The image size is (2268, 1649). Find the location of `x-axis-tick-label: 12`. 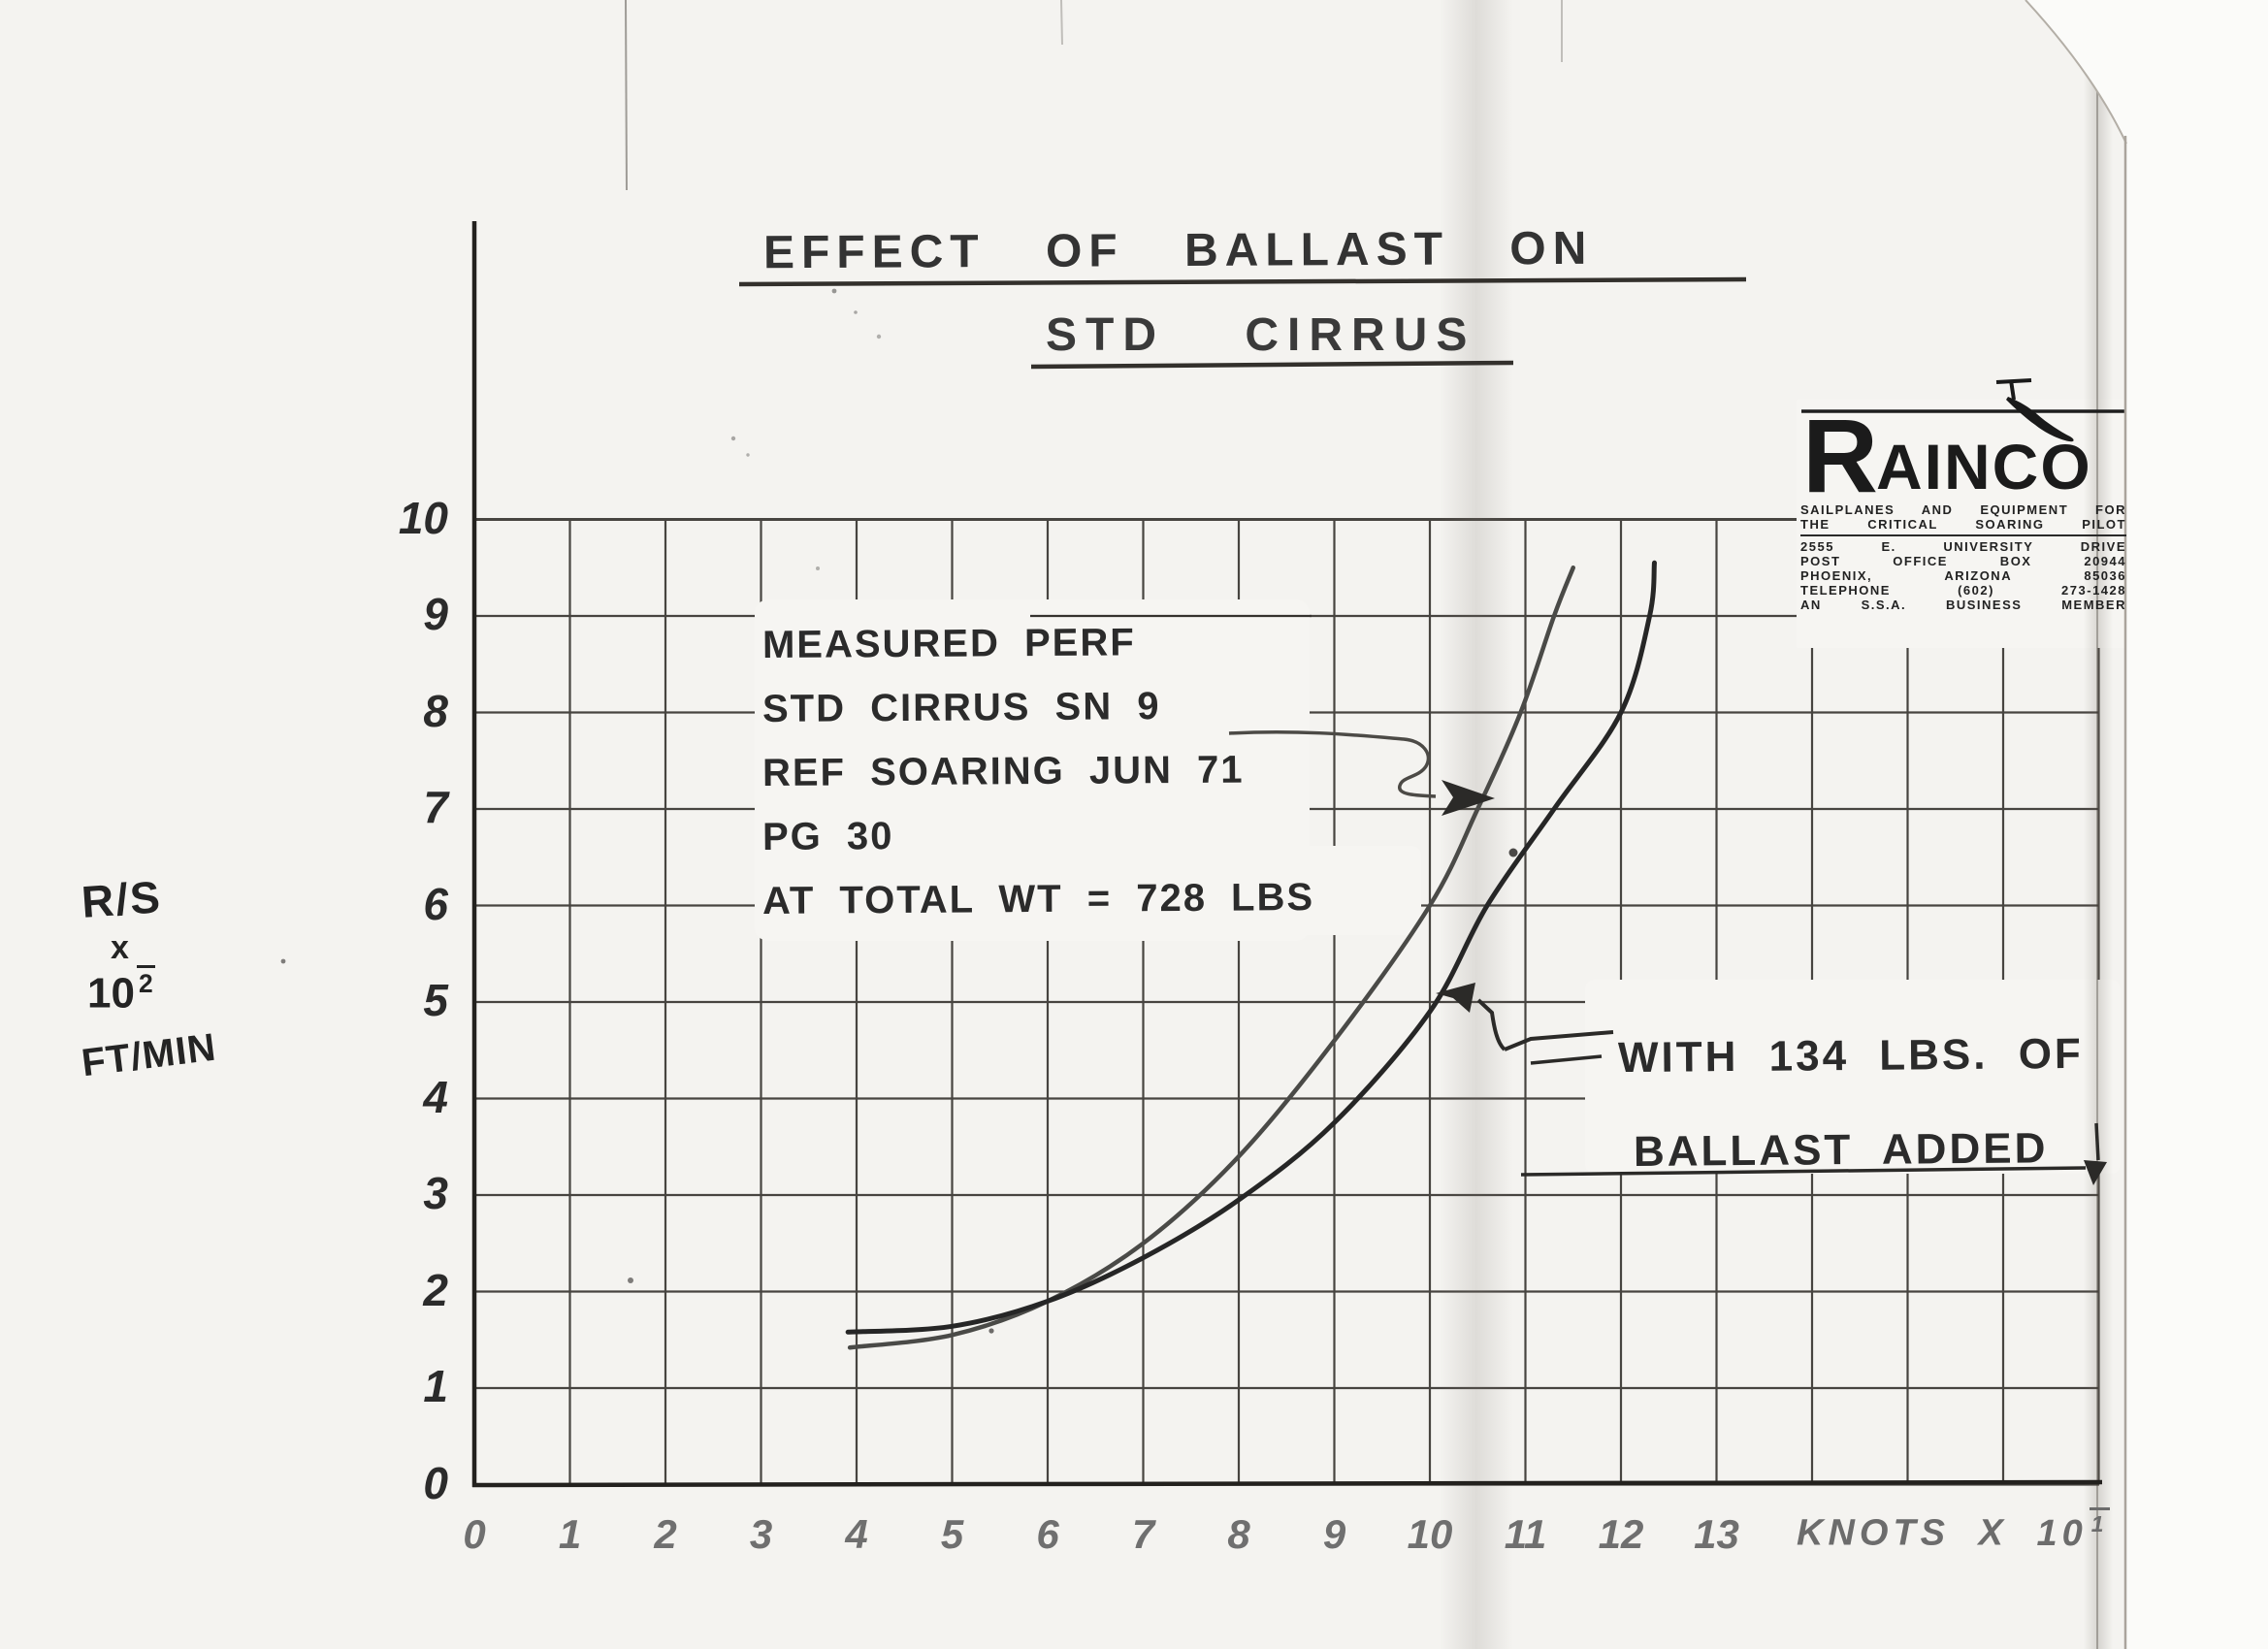

x-axis-tick-label: 12 is located at coordinates (1621, 1534).